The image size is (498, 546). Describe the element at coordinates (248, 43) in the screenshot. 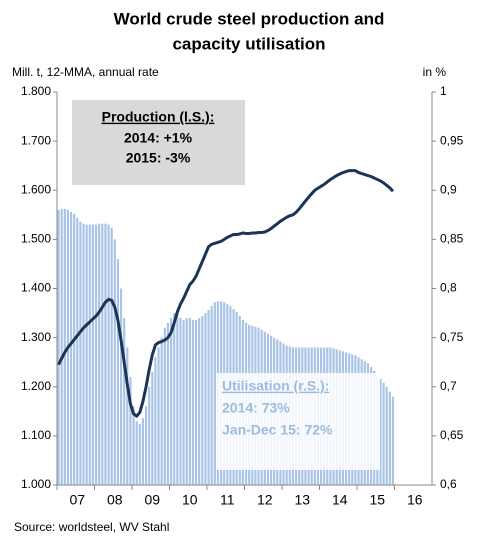

I see `chart-title: capacity utilisation` at that location.